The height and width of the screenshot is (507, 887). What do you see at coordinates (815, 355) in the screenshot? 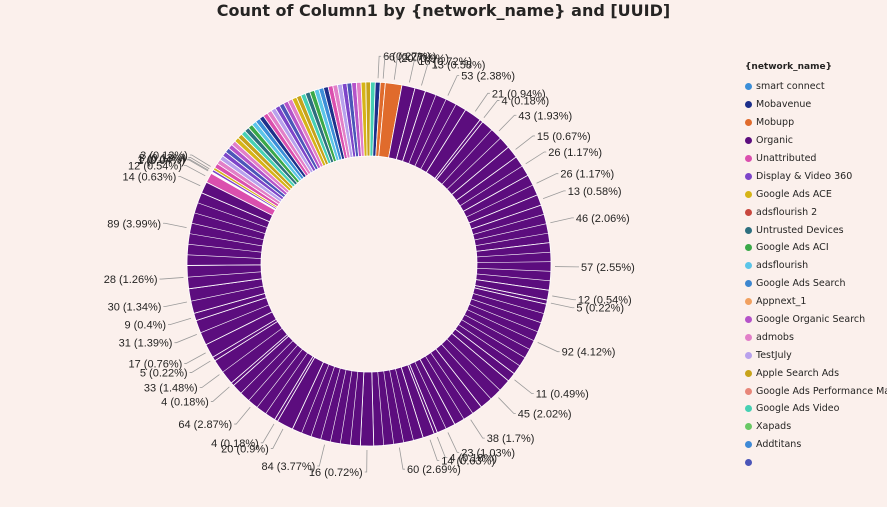
I see `legend-item: TestJuly` at bounding box center [815, 355].